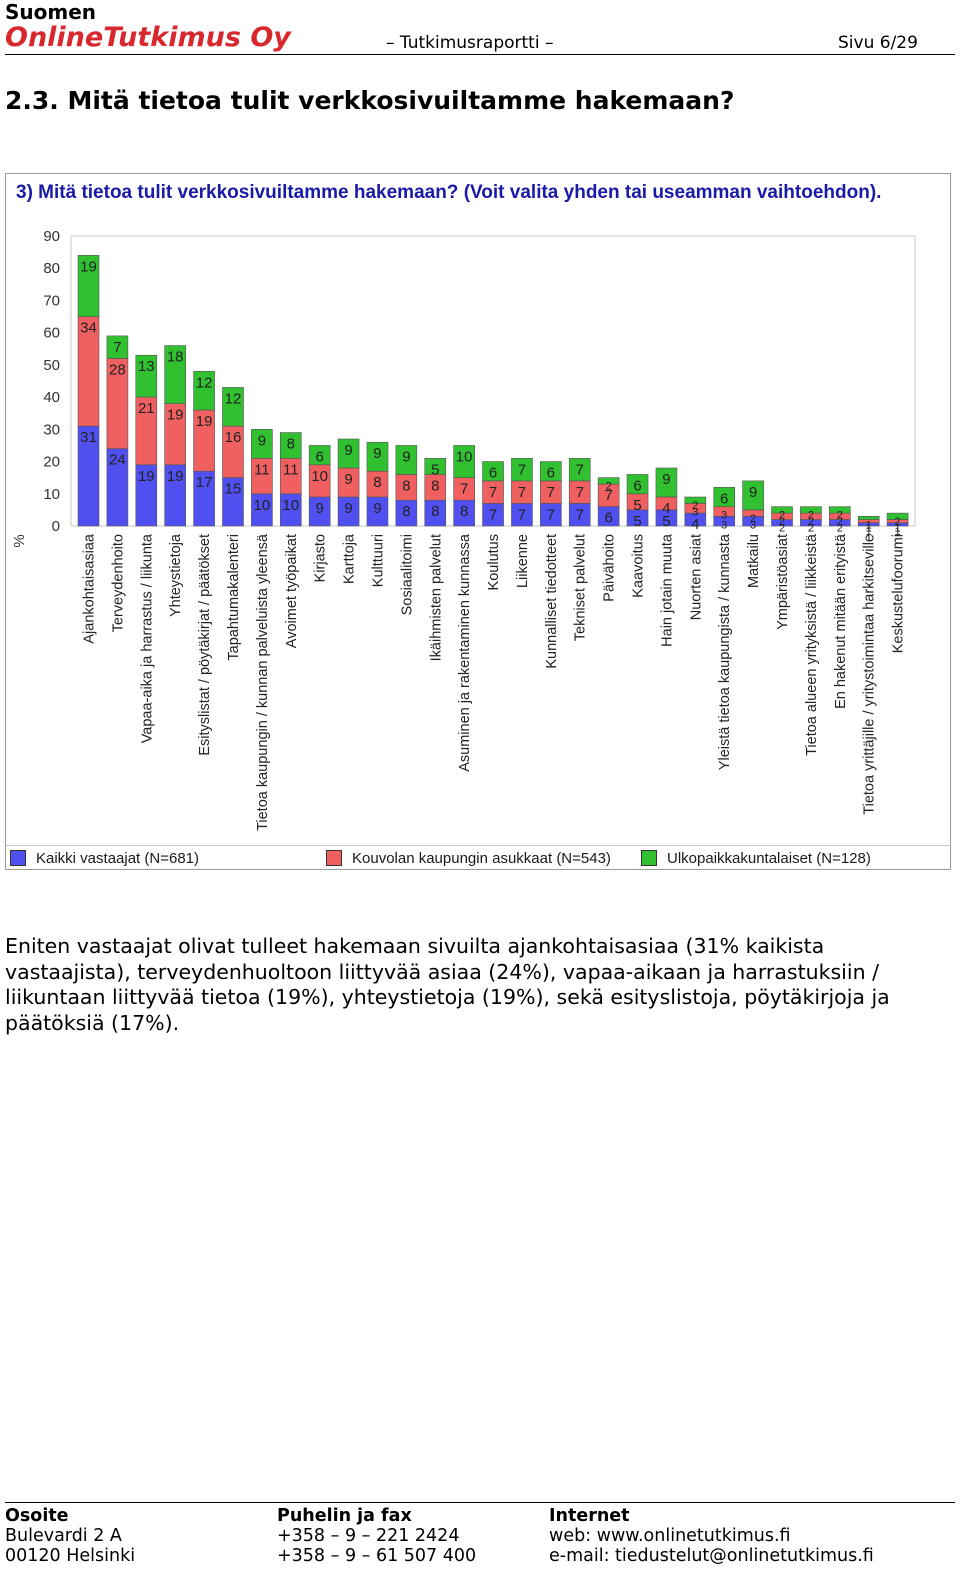  Describe the element at coordinates (783, 582) in the screenshot. I see `category-label: Ympäristöasiat` at that location.